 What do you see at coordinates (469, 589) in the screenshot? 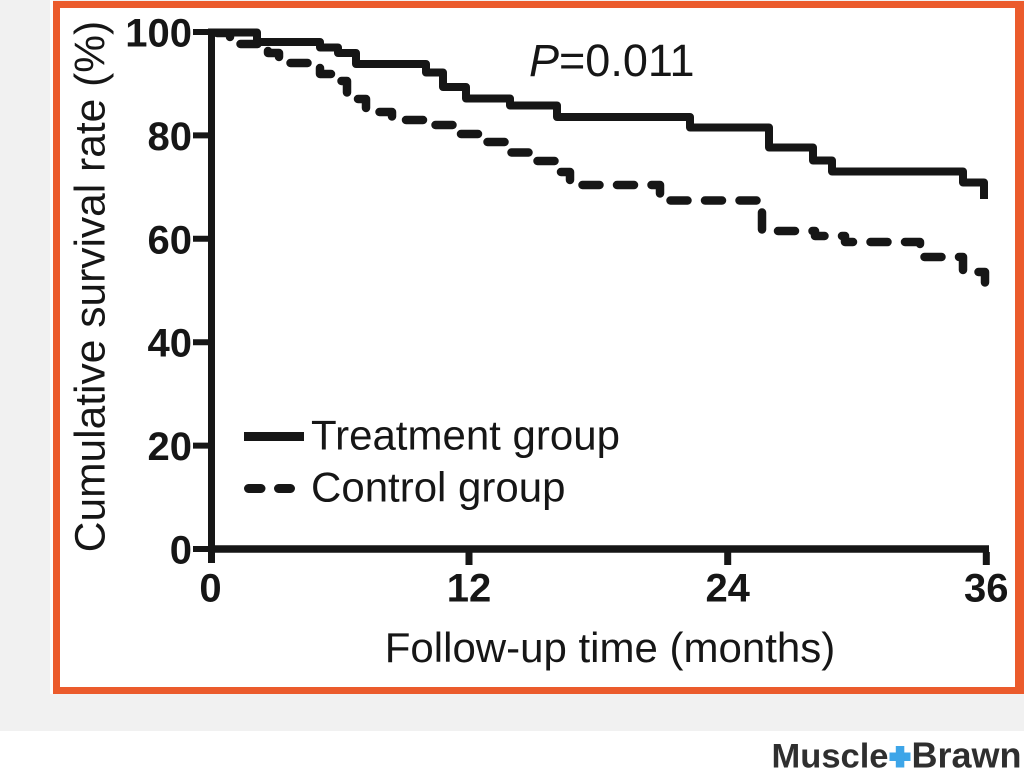
I see `svg-text: 12` at bounding box center [469, 589].